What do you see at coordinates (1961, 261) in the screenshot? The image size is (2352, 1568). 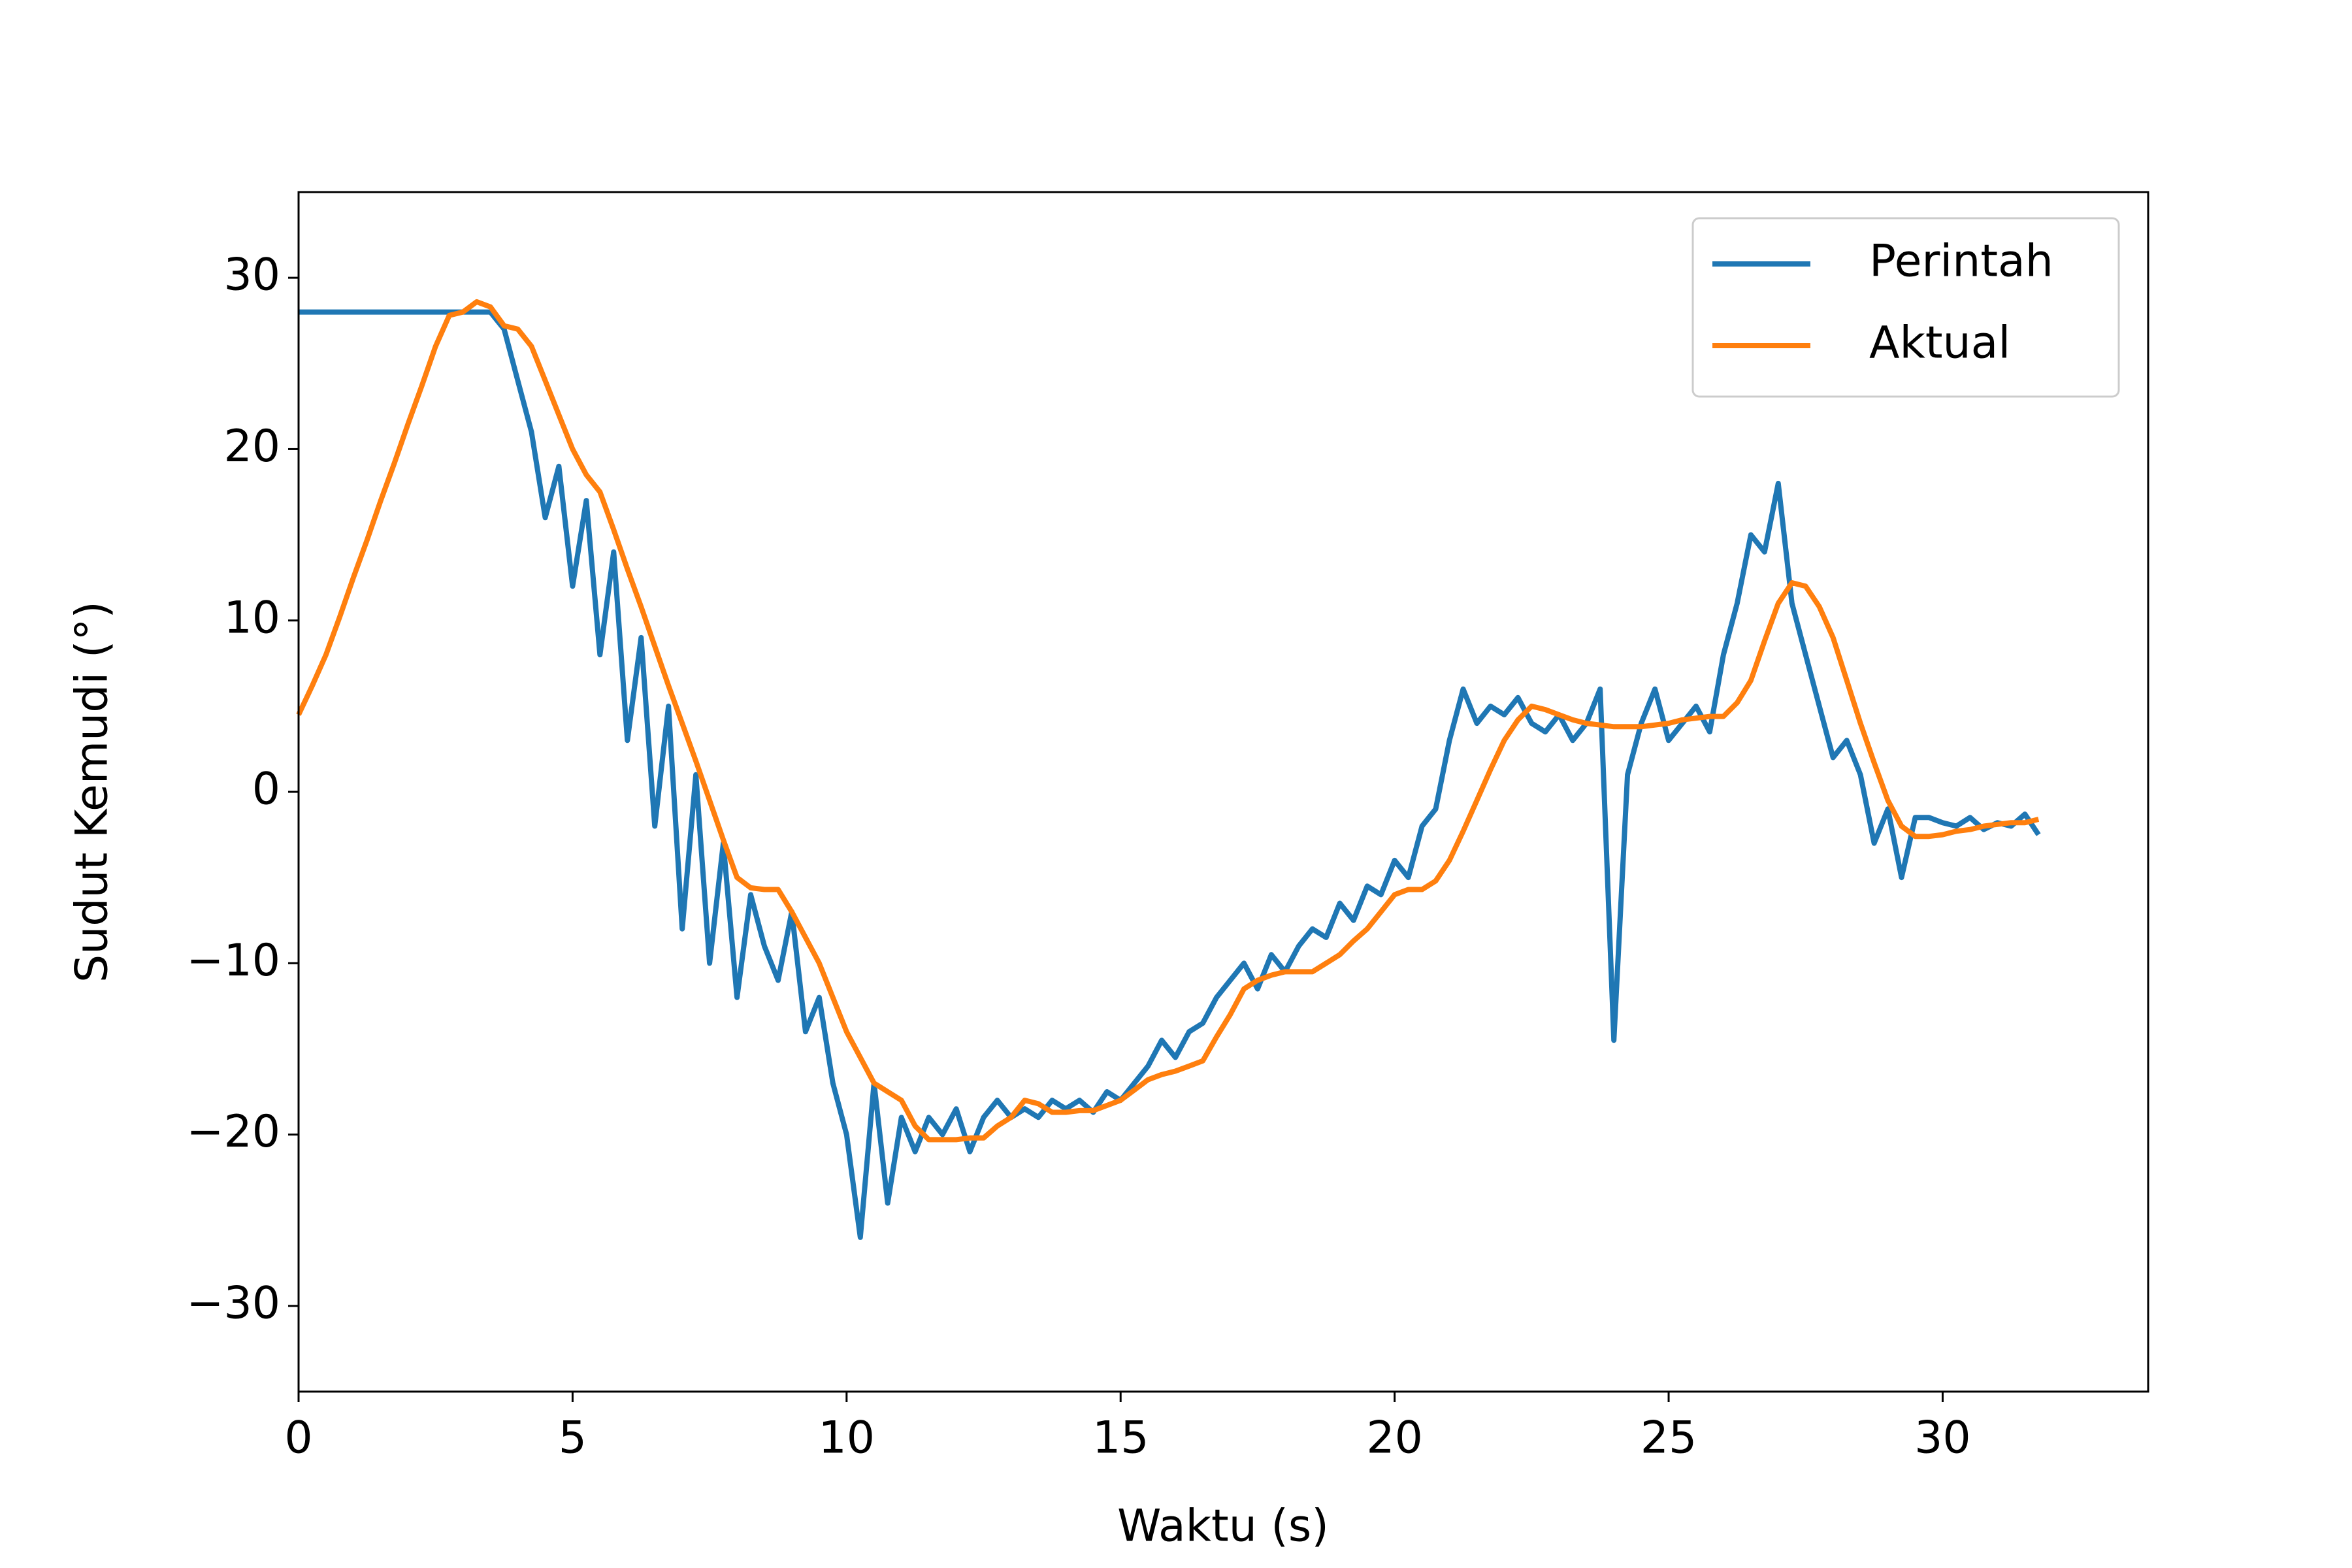 I see `legend-label: Perintah` at bounding box center [1961, 261].